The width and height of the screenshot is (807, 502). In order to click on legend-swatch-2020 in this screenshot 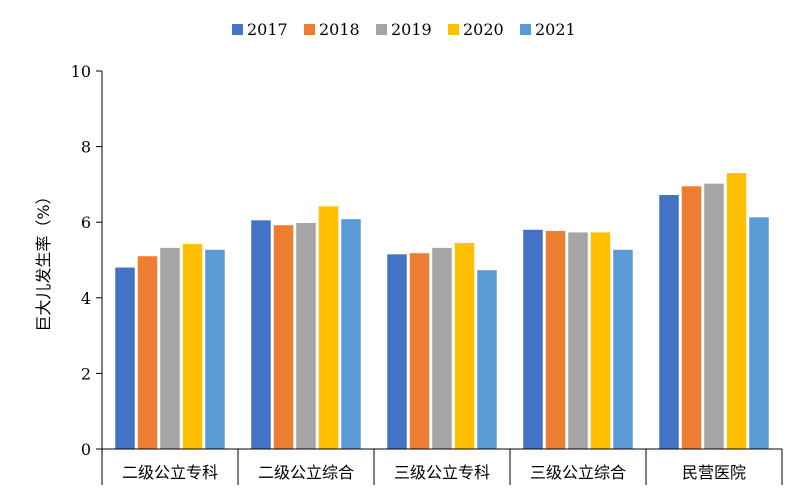, I will do `click(453, 29)`.